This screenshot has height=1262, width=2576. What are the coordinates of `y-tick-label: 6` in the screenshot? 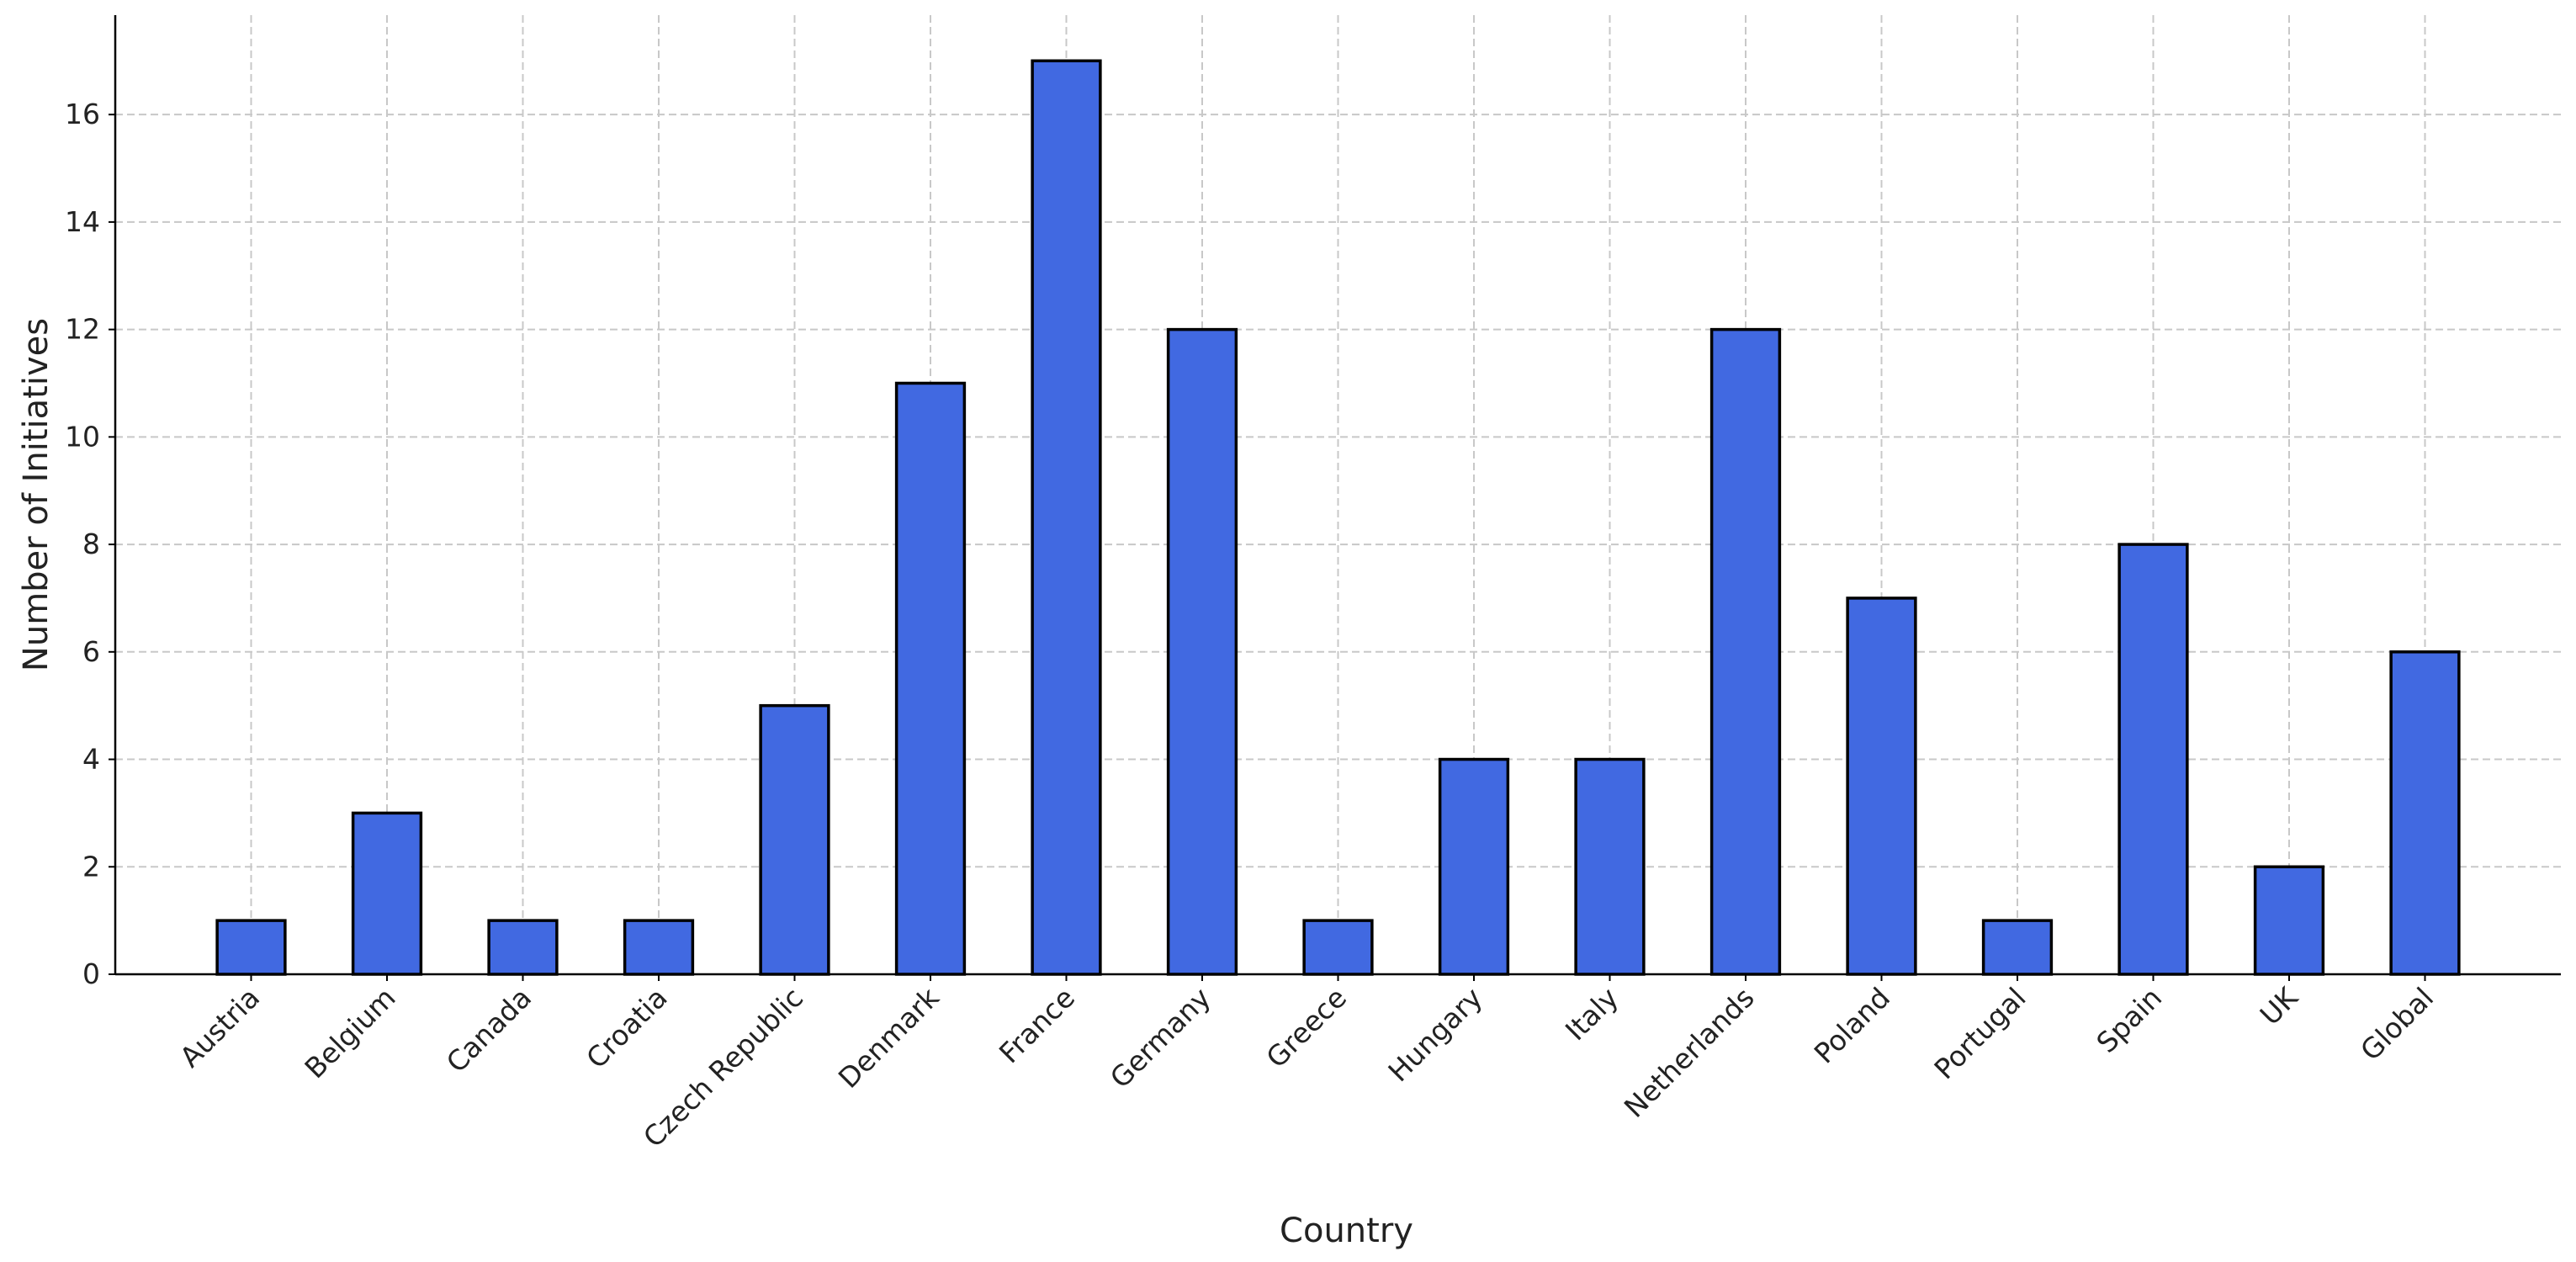 It's located at (91, 651).